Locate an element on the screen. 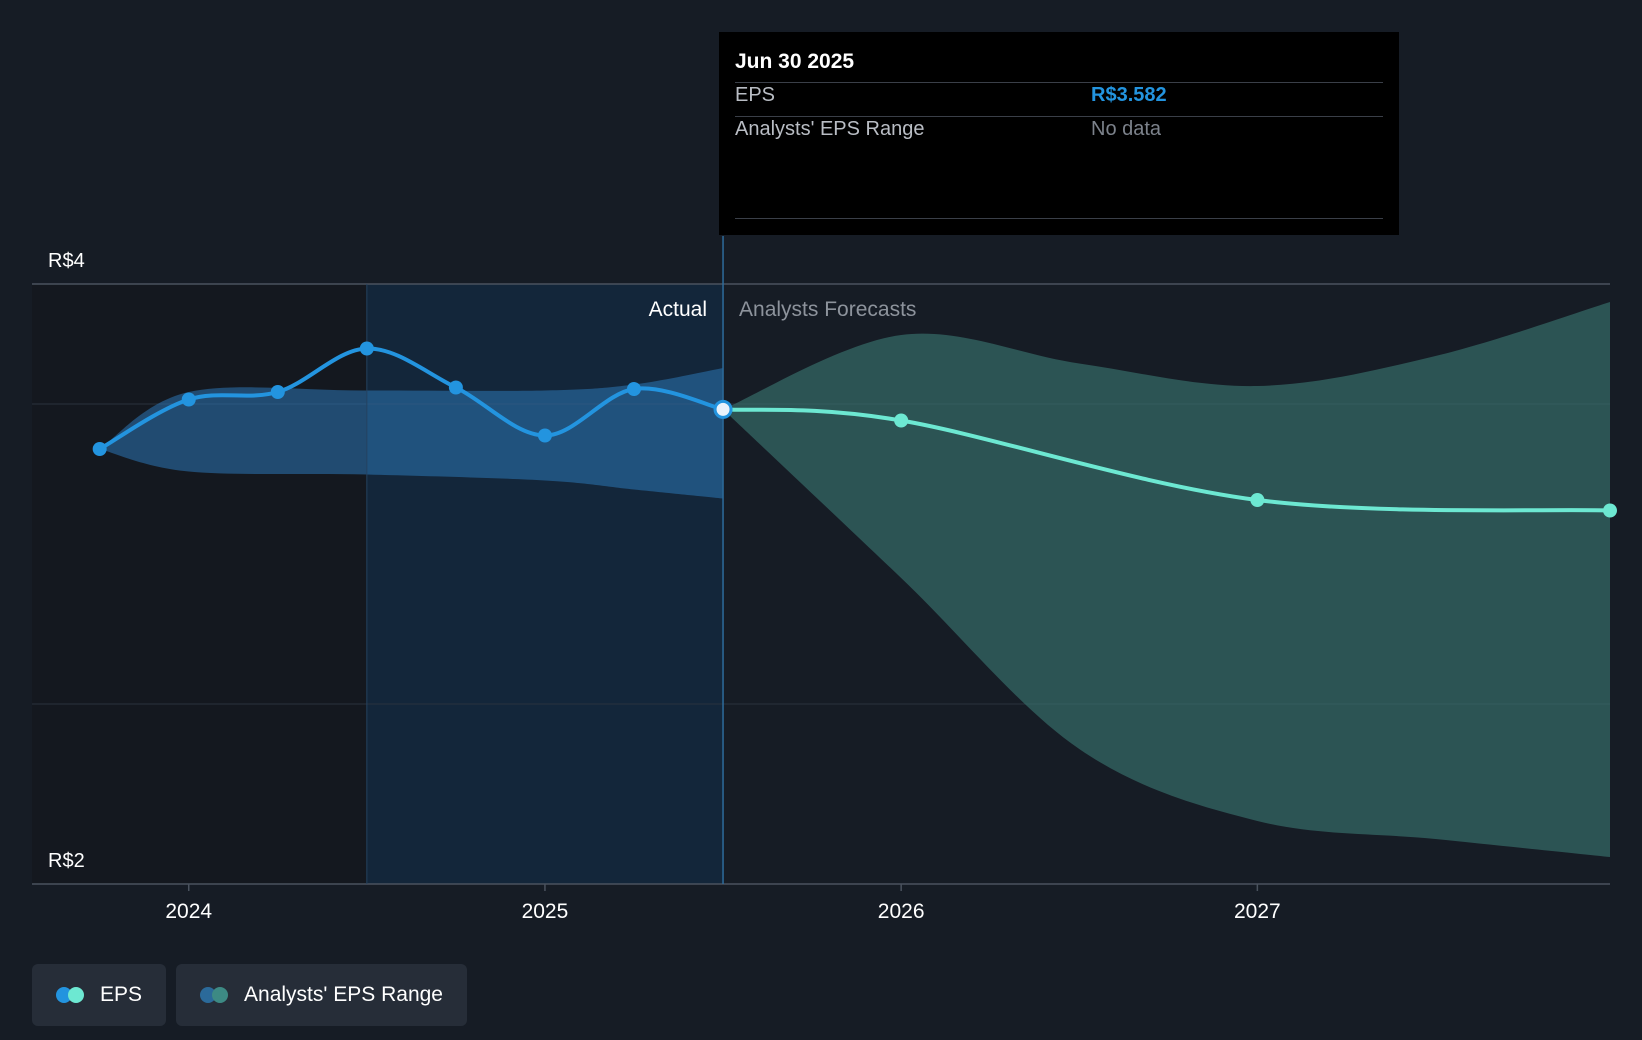 The height and width of the screenshot is (1040, 1642). eps-swatch-icon is located at coordinates (71, 995).